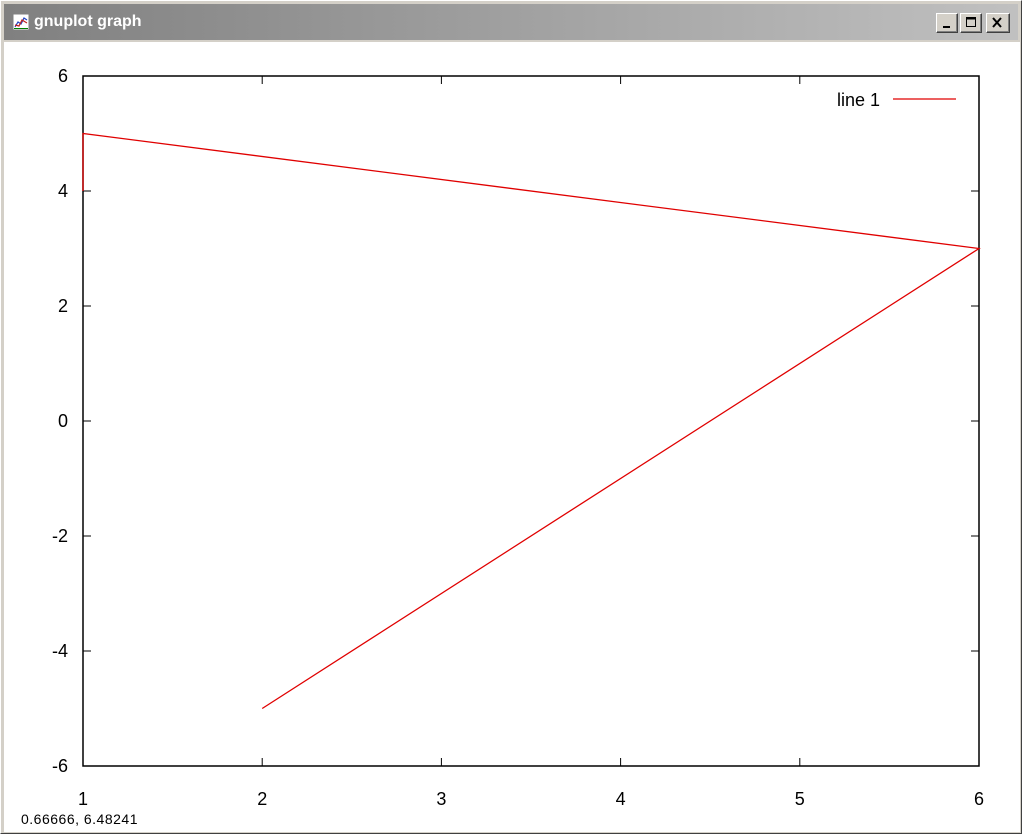  What do you see at coordinates (262, 799) in the screenshot?
I see `x-tick-label: 2` at bounding box center [262, 799].